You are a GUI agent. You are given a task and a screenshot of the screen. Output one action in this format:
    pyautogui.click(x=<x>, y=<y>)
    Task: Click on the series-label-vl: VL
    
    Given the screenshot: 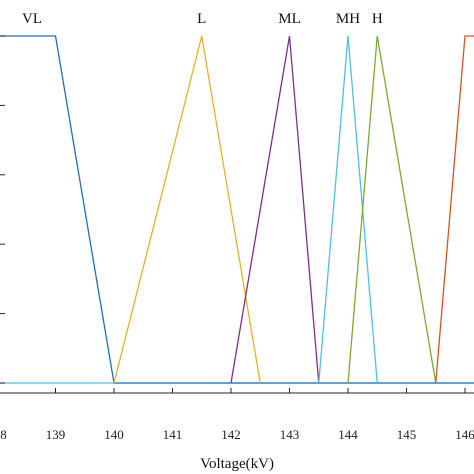 What is the action you would take?
    pyautogui.click(x=32, y=19)
    